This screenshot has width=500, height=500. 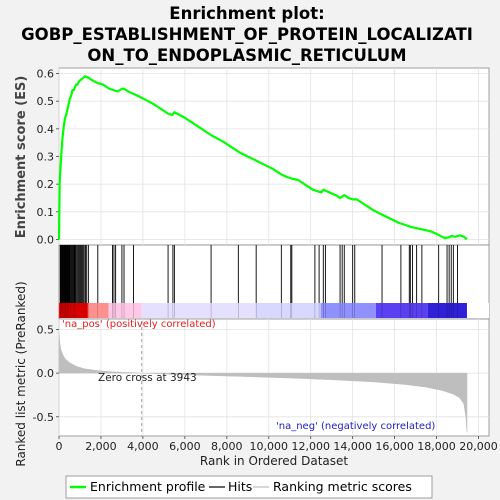 I want to click on legend-metric-label: Ranking metric scores, so click(x=342, y=486).